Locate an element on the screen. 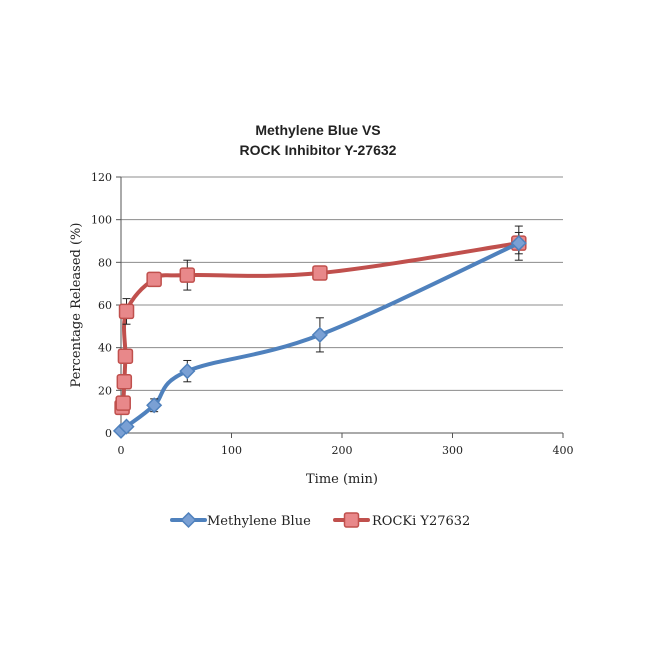  legend-label: Methylene Blue is located at coordinates (259, 521).